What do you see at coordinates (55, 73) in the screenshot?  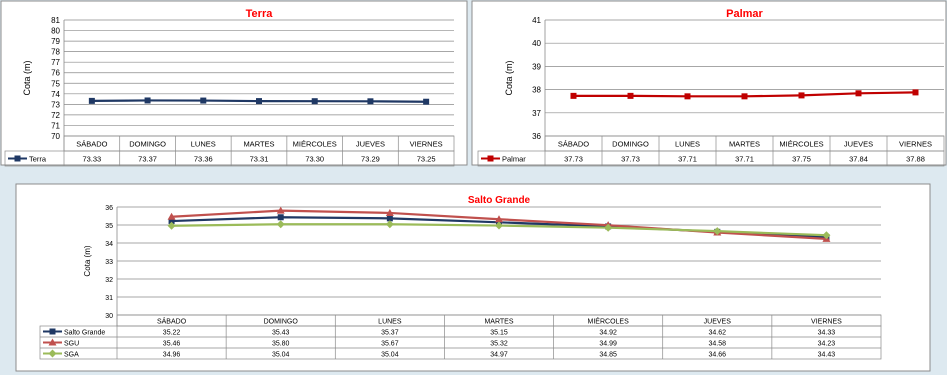 I see `y-tick-label: 76` at bounding box center [55, 73].